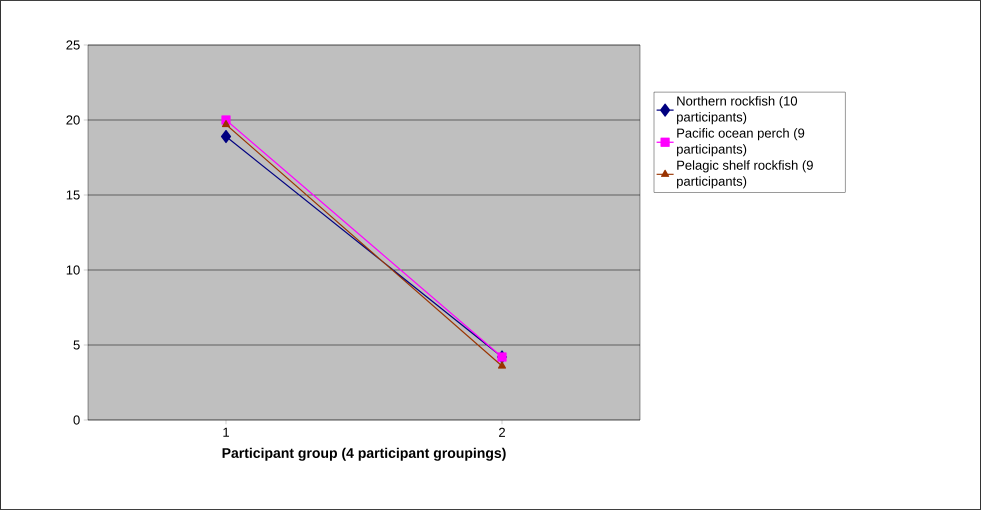 The height and width of the screenshot is (510, 981). I want to click on legend-label: Pacific ocean perch (9 participants), so click(740, 142).